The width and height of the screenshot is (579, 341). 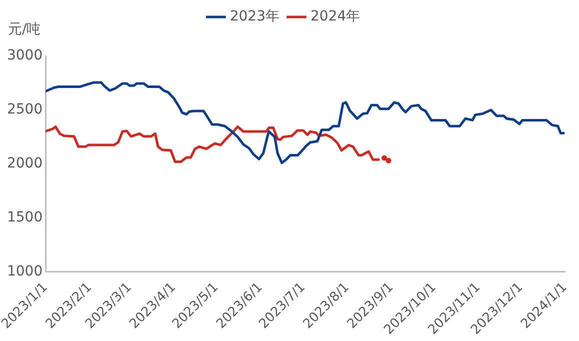 I want to click on y-tick-label: 3000, so click(x=24, y=56).